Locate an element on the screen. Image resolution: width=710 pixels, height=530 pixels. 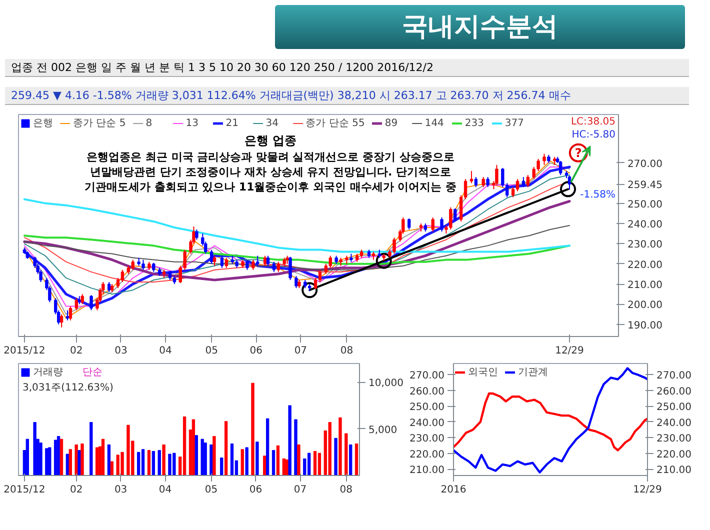
legend-label: 기관계 is located at coordinates (533, 372).